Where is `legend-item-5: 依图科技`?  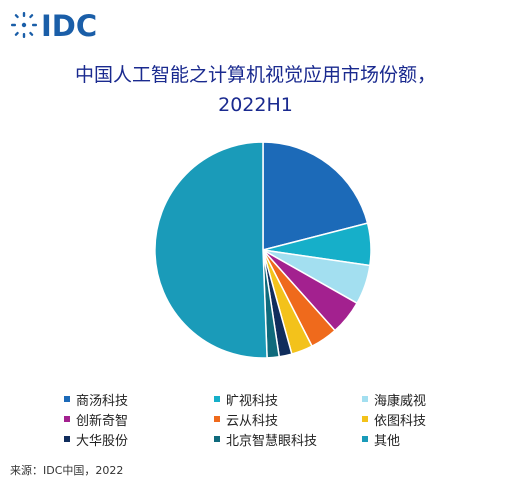
legend-item-5: 依图科技 is located at coordinates (423, 419).